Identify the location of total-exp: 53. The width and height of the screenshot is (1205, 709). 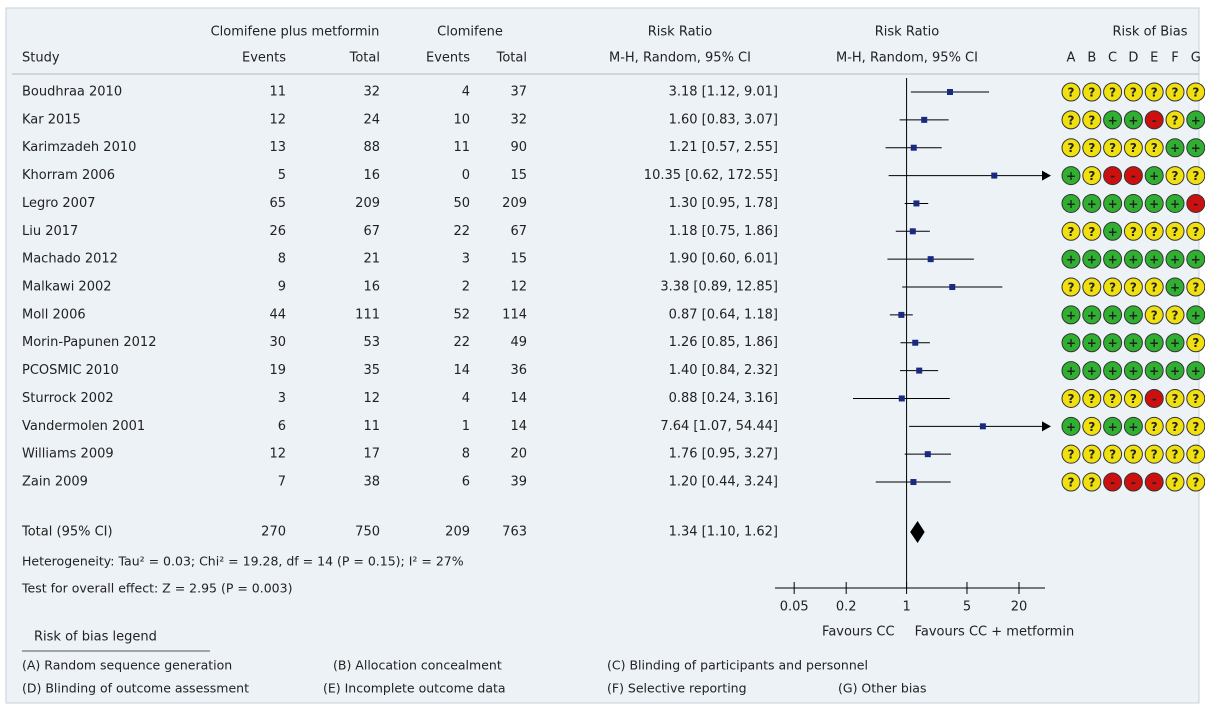
(371, 342).